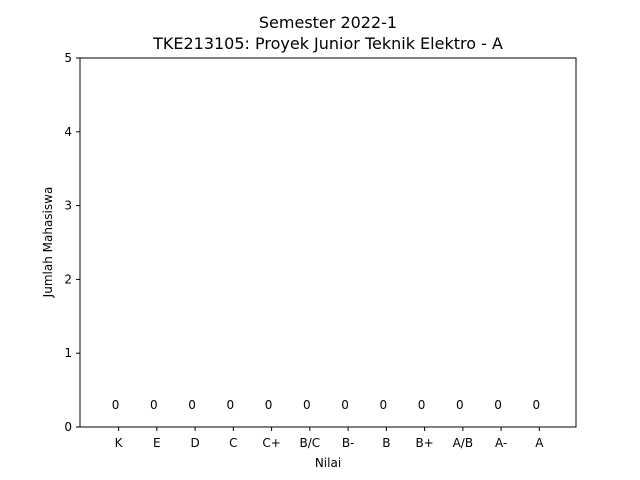 This screenshot has height=480, width=640. I want to click on y-tick-label: 2, so click(68, 279).